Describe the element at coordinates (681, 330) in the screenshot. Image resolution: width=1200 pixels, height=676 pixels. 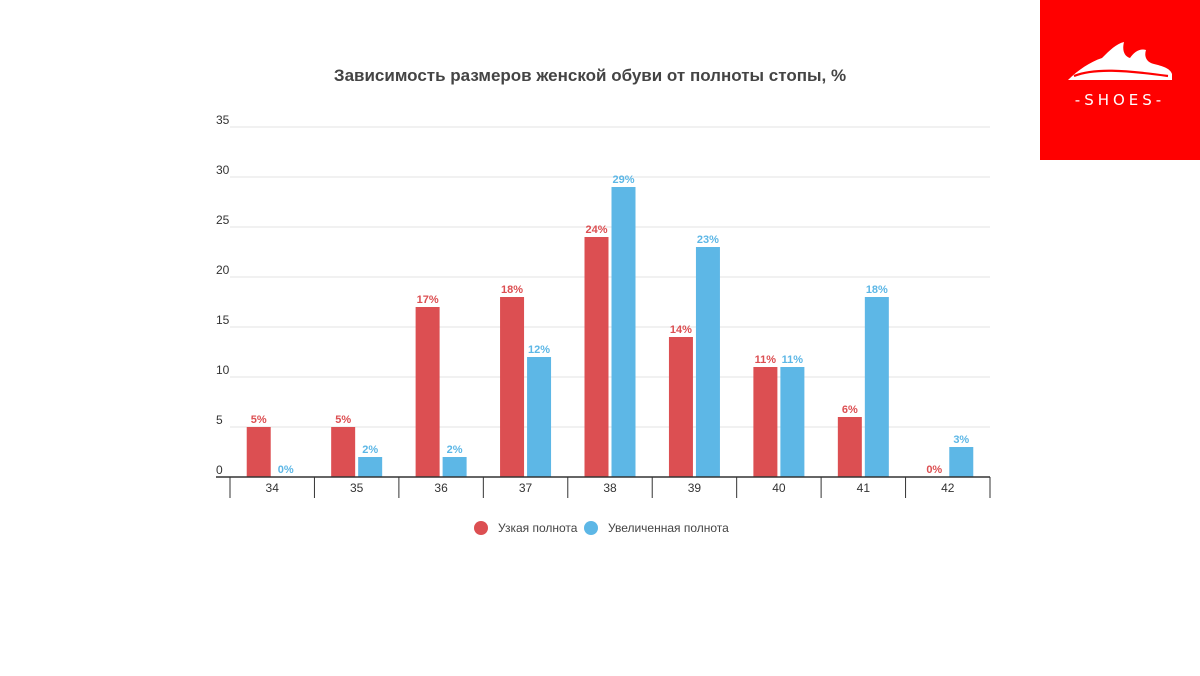
I see `data-label: 14%` at that location.